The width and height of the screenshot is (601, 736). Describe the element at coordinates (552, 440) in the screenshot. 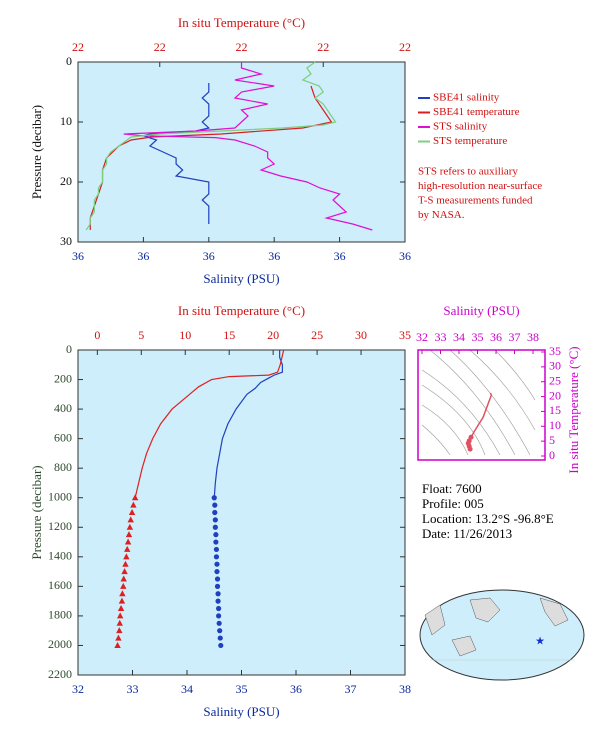

I see `y-tick-label: 5` at that location.